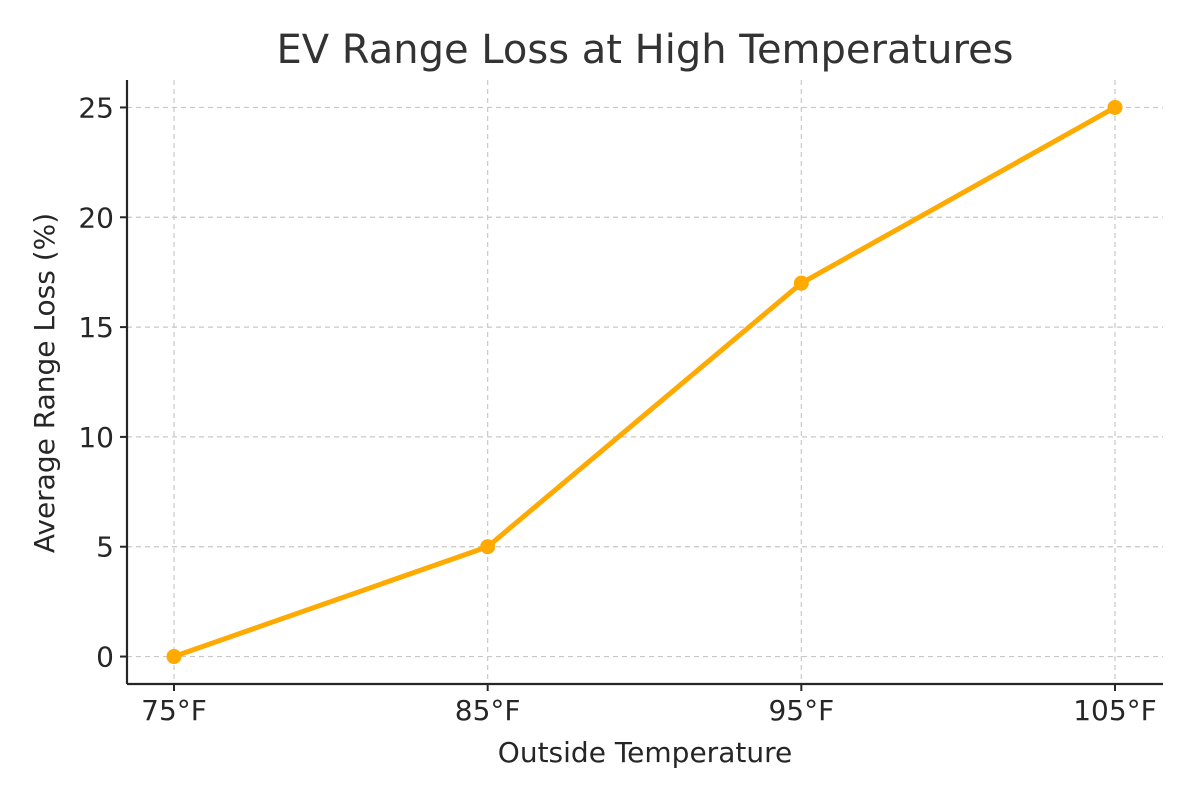 The width and height of the screenshot is (1200, 800). Describe the element at coordinates (174, 710) in the screenshot. I see `x-tick-label: 75°F` at that location.